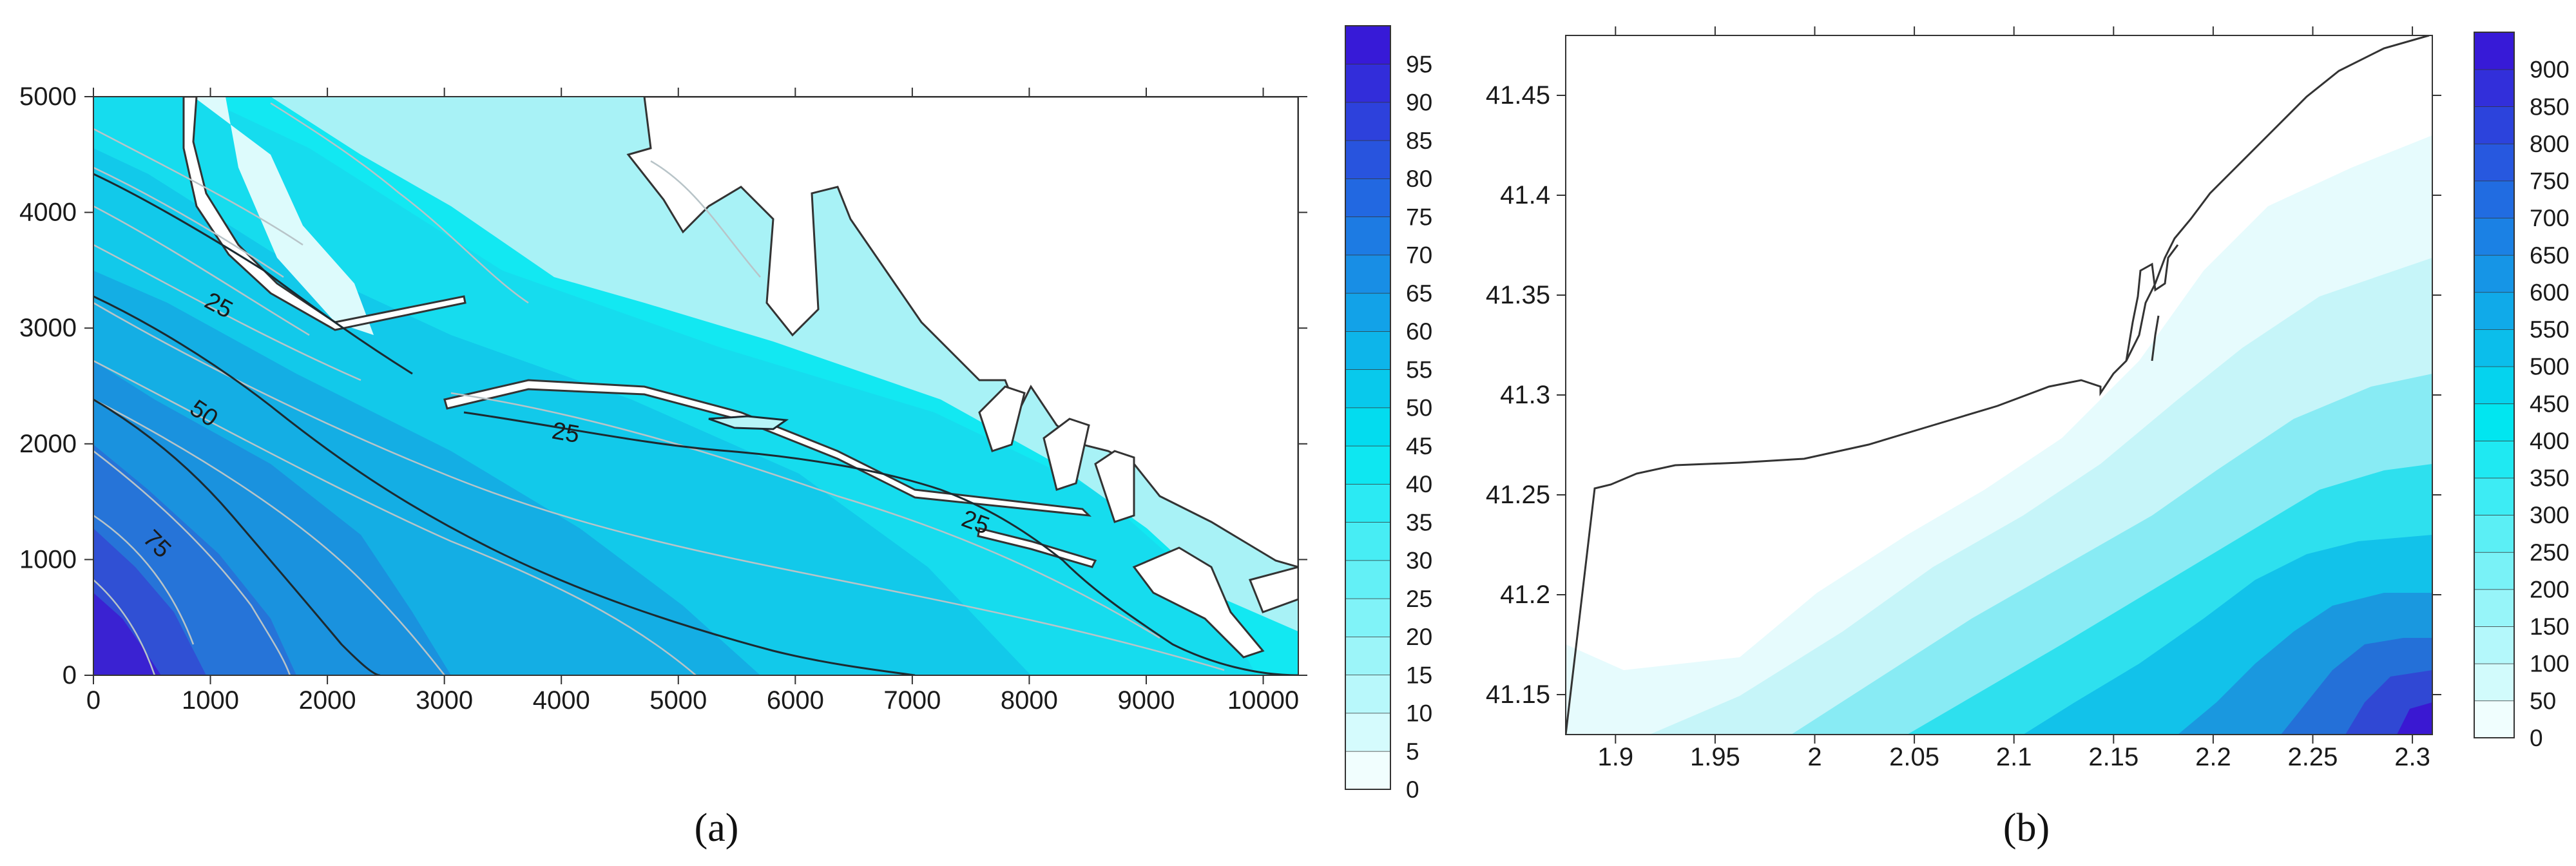 The width and height of the screenshot is (2576, 866). What do you see at coordinates (2550, 256) in the screenshot?
I see `panel-b-colorbar-tick-label: 650` at bounding box center [2550, 256].